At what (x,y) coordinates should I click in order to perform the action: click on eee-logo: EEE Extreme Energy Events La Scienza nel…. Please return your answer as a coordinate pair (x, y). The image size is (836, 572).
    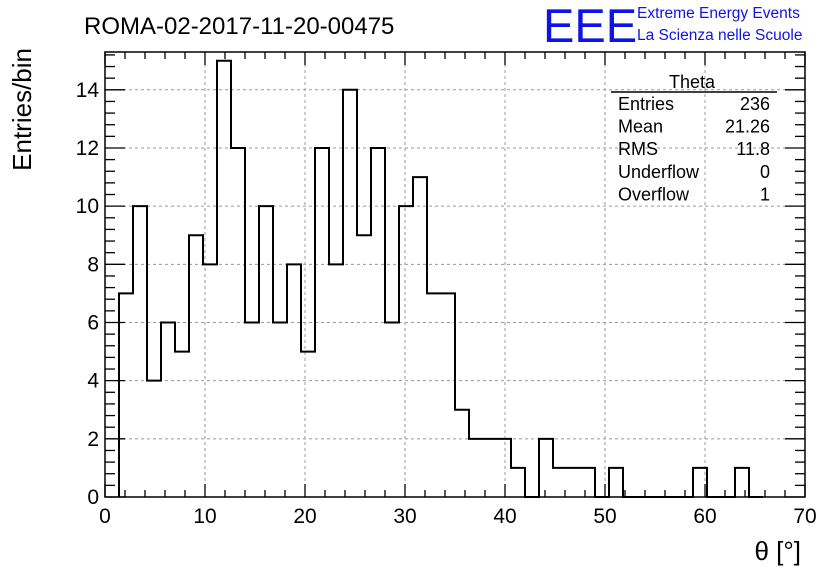
    Looking at the image, I should click on (672, 26).